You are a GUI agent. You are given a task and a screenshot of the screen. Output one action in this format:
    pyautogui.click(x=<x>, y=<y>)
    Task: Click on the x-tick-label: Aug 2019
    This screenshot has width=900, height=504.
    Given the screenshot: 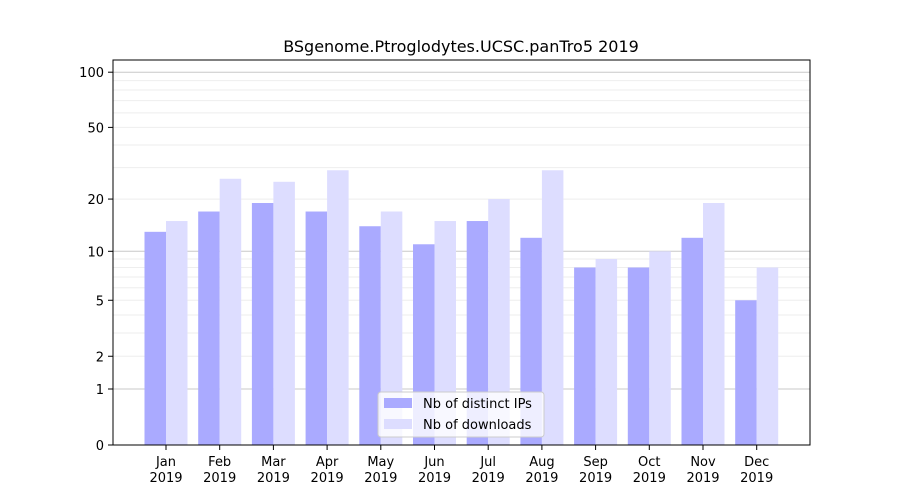 What is the action you would take?
    pyautogui.click(x=541, y=470)
    